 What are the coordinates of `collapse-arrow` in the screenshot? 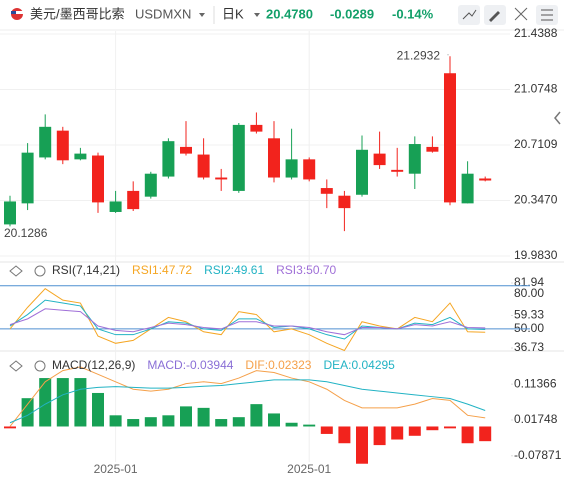 It's located at (557, 118).